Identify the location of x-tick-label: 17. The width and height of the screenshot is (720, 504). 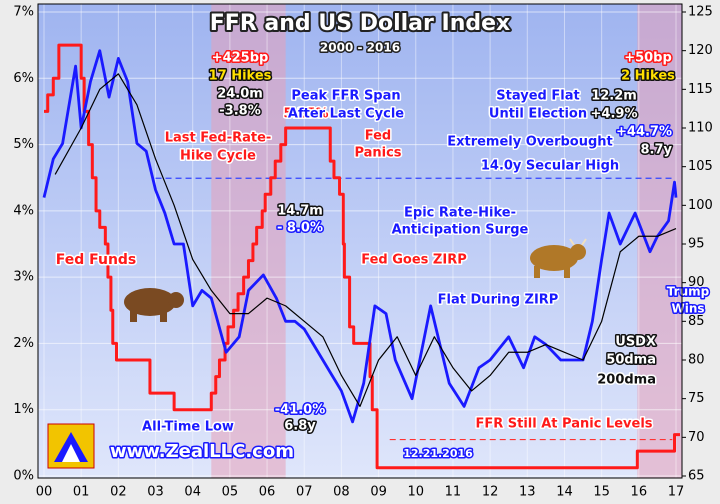
(676, 492).